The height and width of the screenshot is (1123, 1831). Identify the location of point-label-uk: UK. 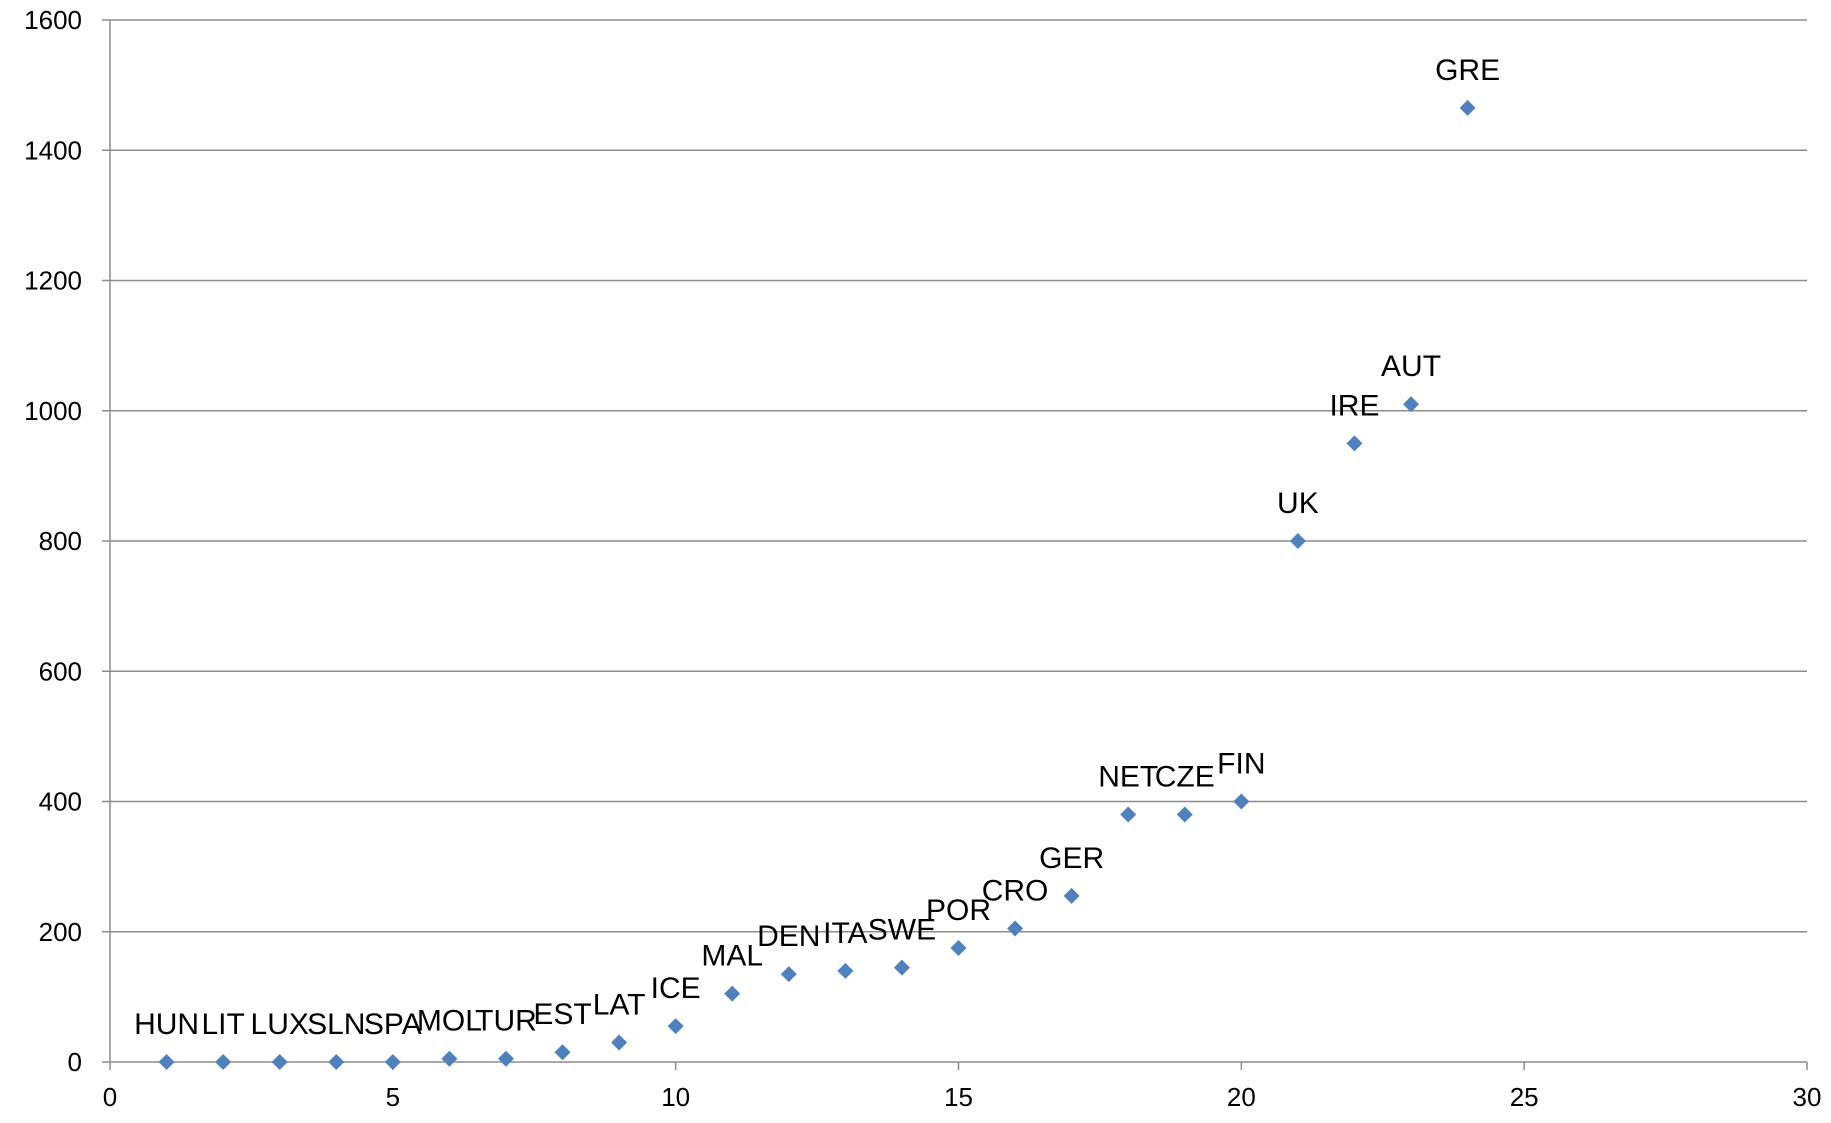
(1298, 503).